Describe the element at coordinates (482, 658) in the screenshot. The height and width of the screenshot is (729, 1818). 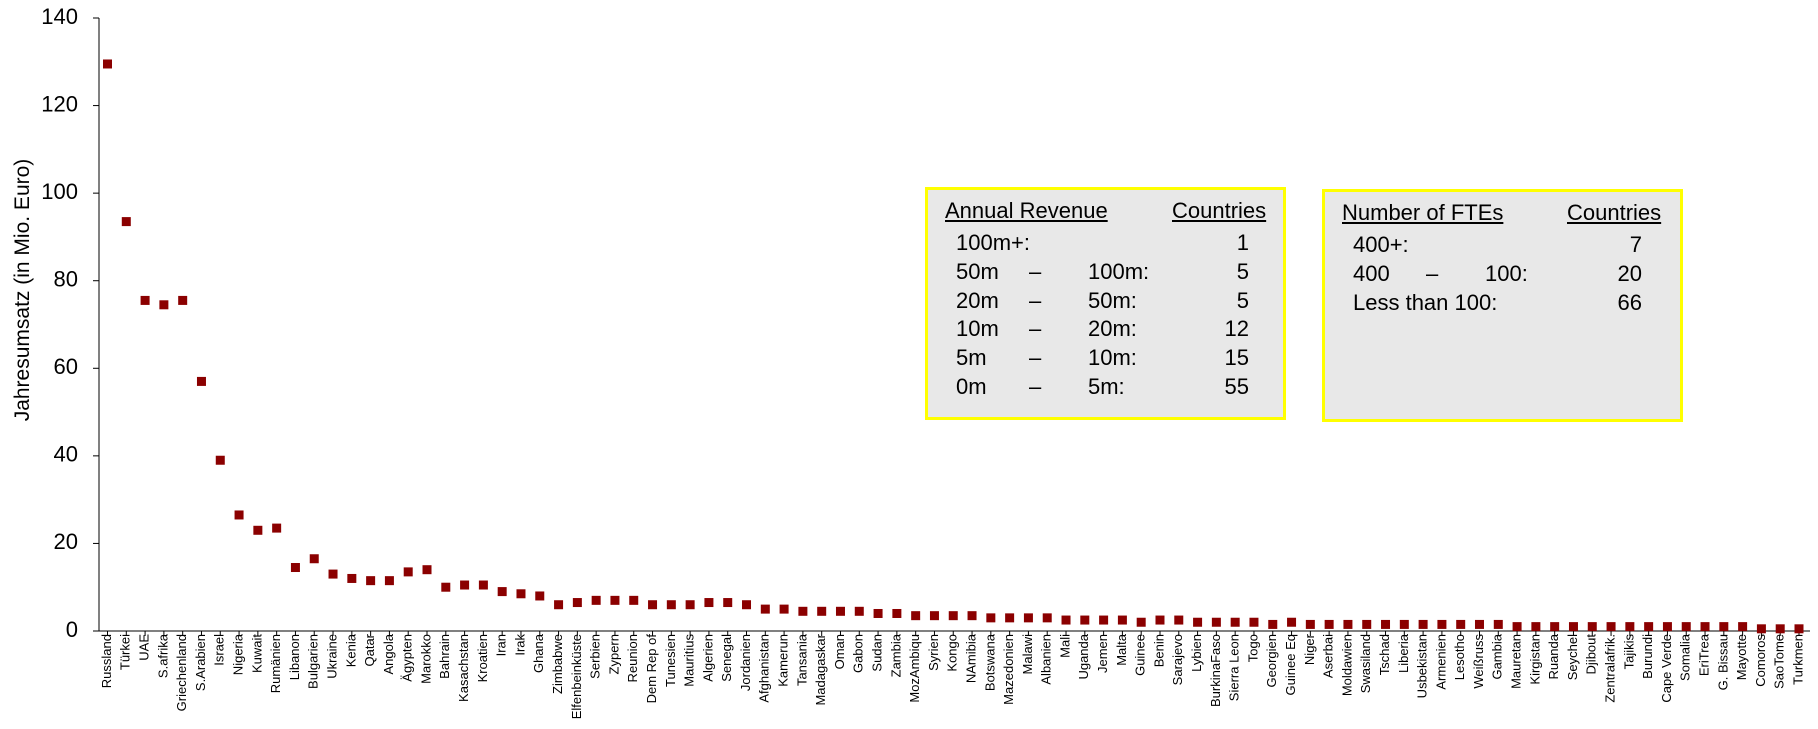
I see `x-tick-label: Kroatien` at that location.